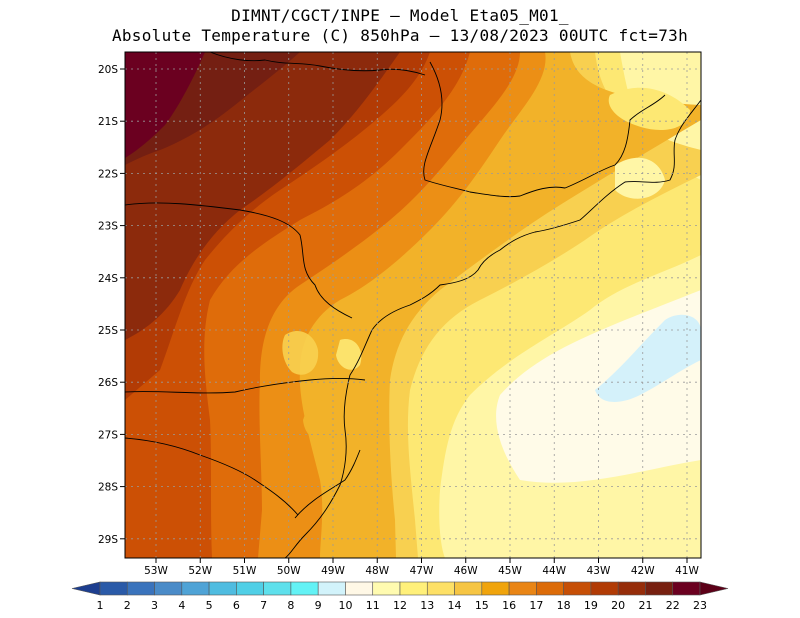  Describe the element at coordinates (427, 605) in the screenshot. I see `colorbar-label: 13` at that location.